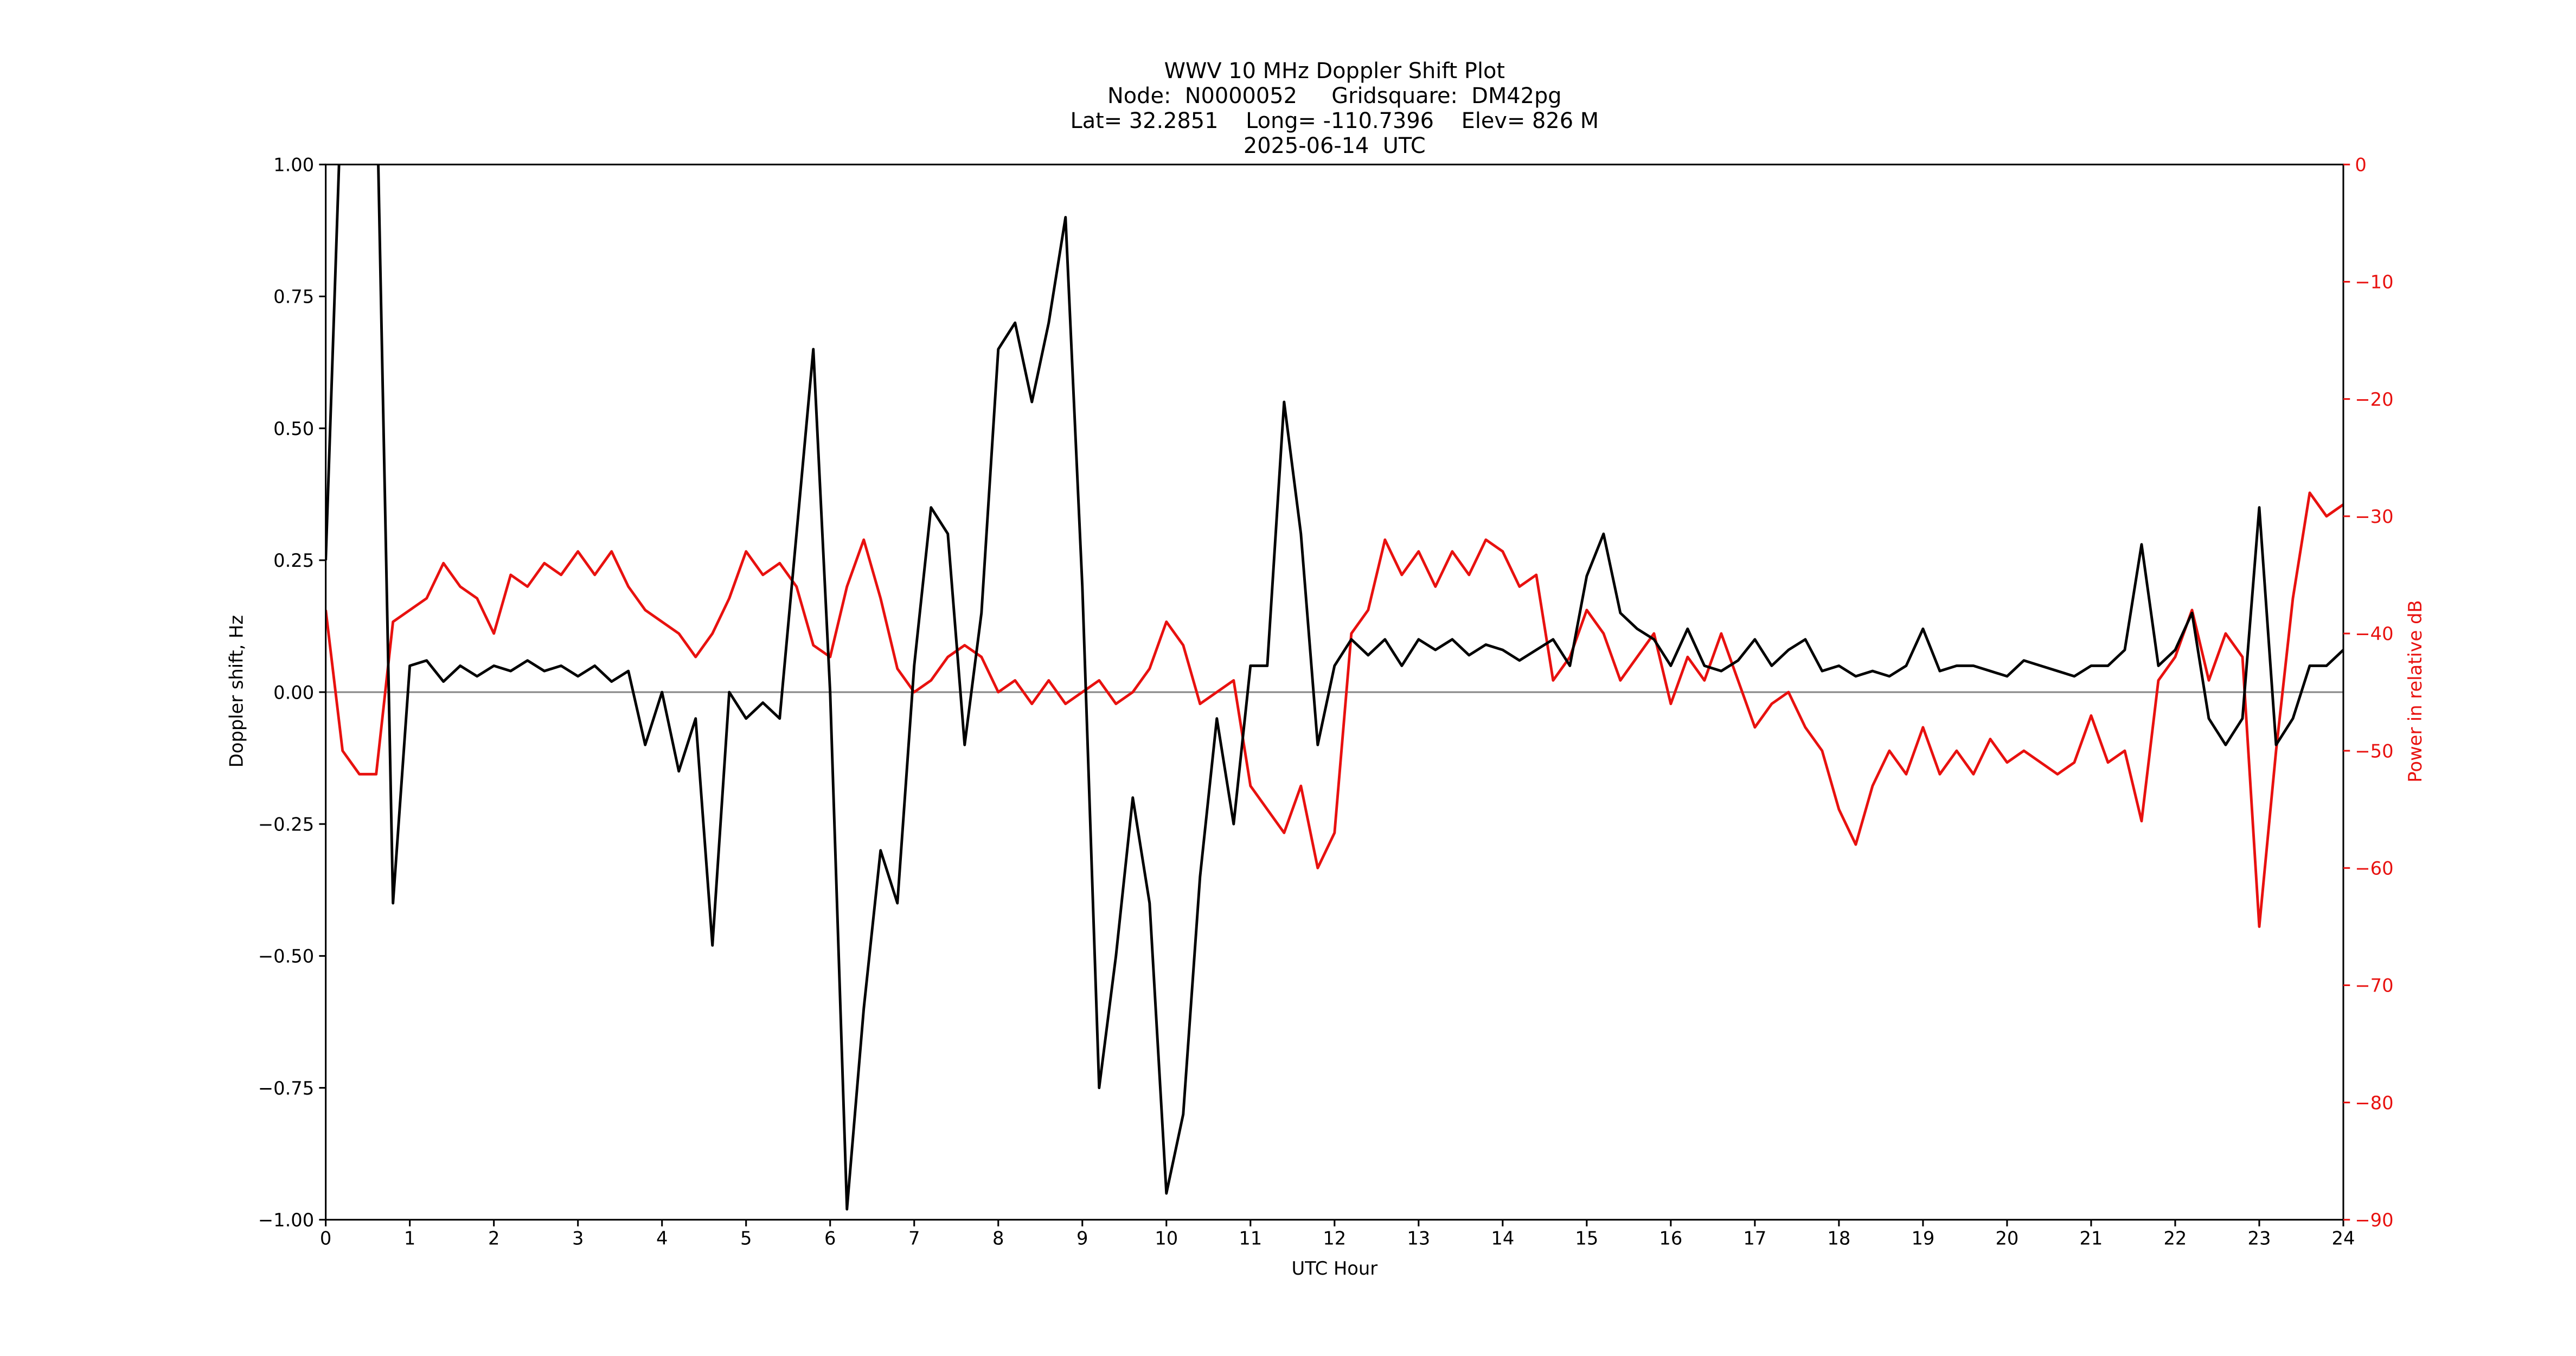  I want to click on y2-tick-label: −80, so click(2374, 1103).